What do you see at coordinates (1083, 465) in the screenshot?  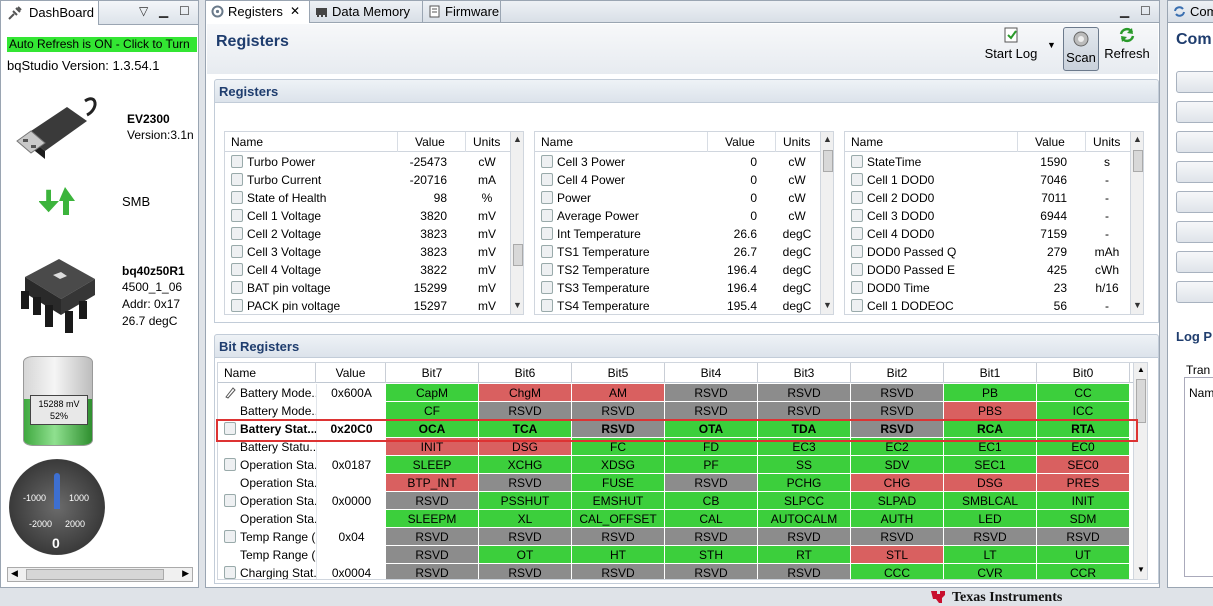 I see `bit-flag-cell: SEC0` at bounding box center [1083, 465].